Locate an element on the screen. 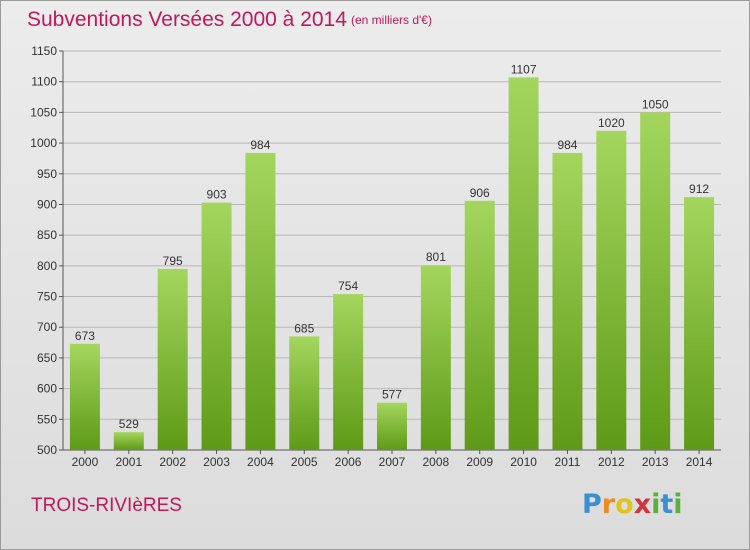 This screenshot has height=550, width=750. x-tick-label: 2003 is located at coordinates (216, 462).